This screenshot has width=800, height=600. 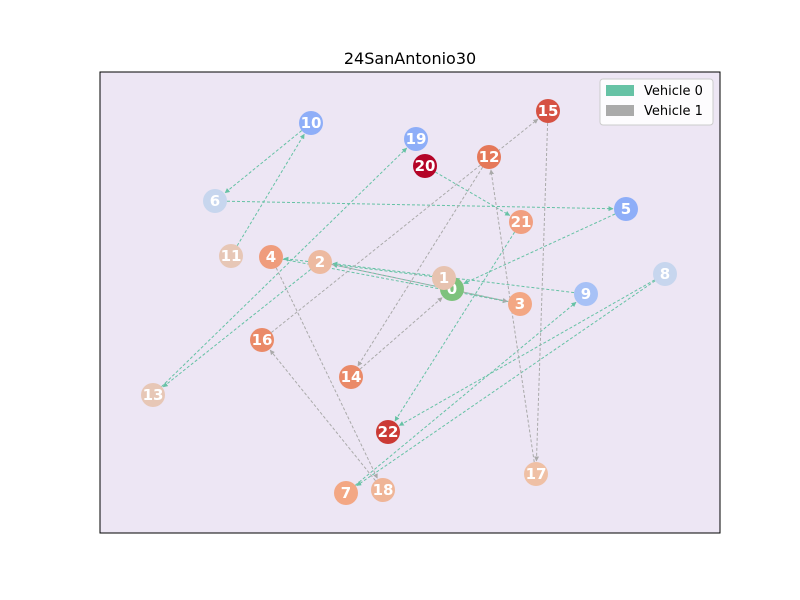 I want to click on node-label-1: 1, so click(x=444, y=278).